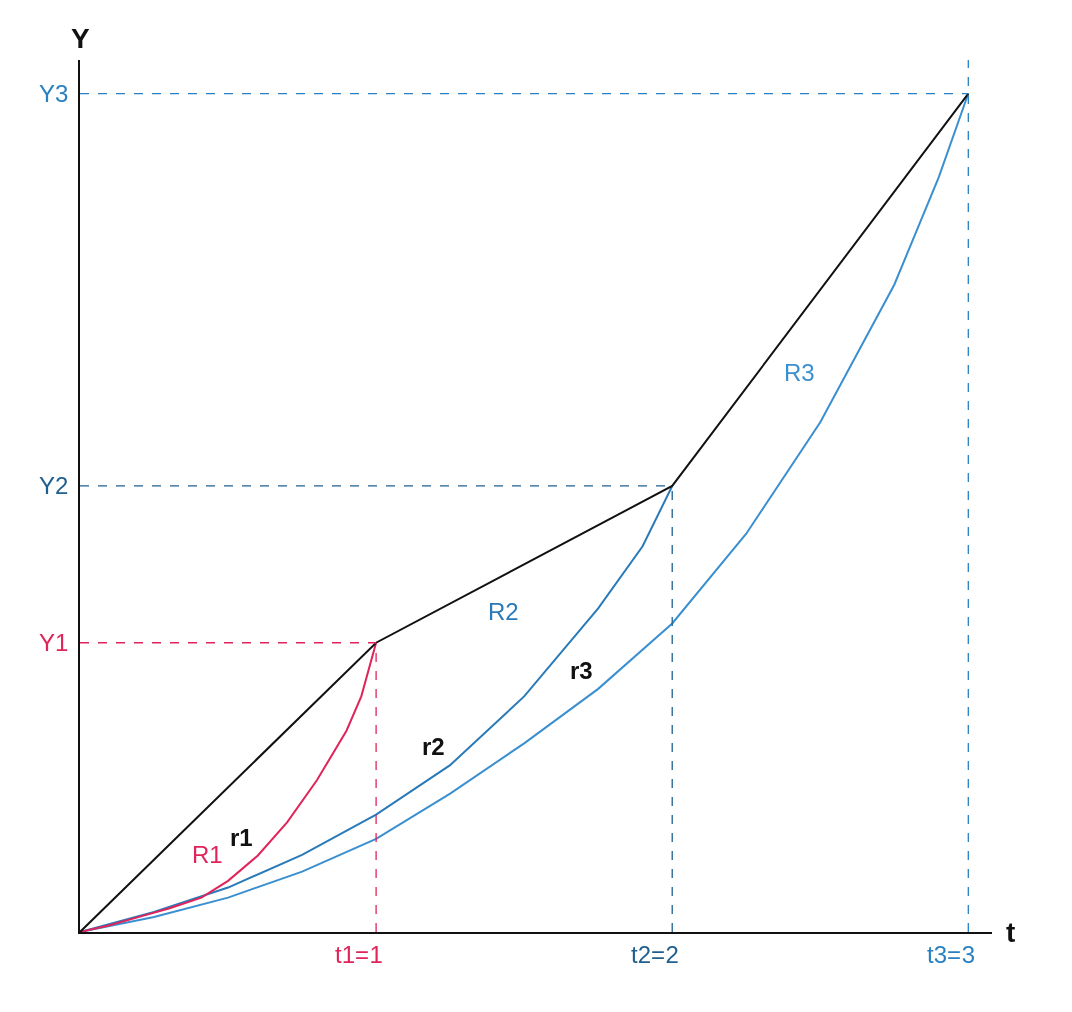  What do you see at coordinates (799, 372) in the screenshot?
I see `annotation: R3` at bounding box center [799, 372].